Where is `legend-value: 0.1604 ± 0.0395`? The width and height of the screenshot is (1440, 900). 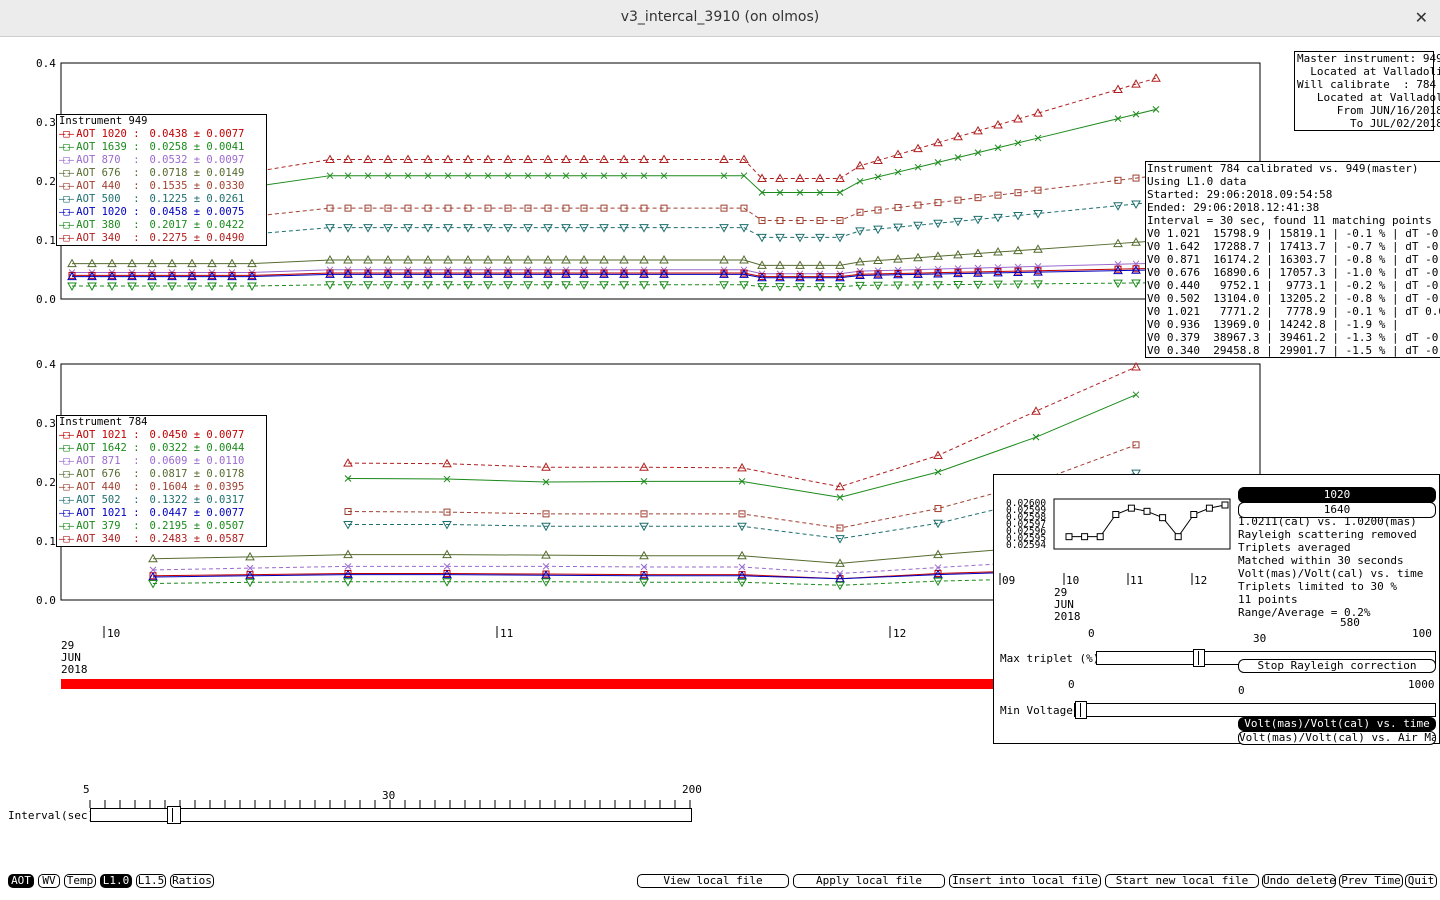 legend-value: 0.1604 ± 0.0395 is located at coordinates (197, 487).